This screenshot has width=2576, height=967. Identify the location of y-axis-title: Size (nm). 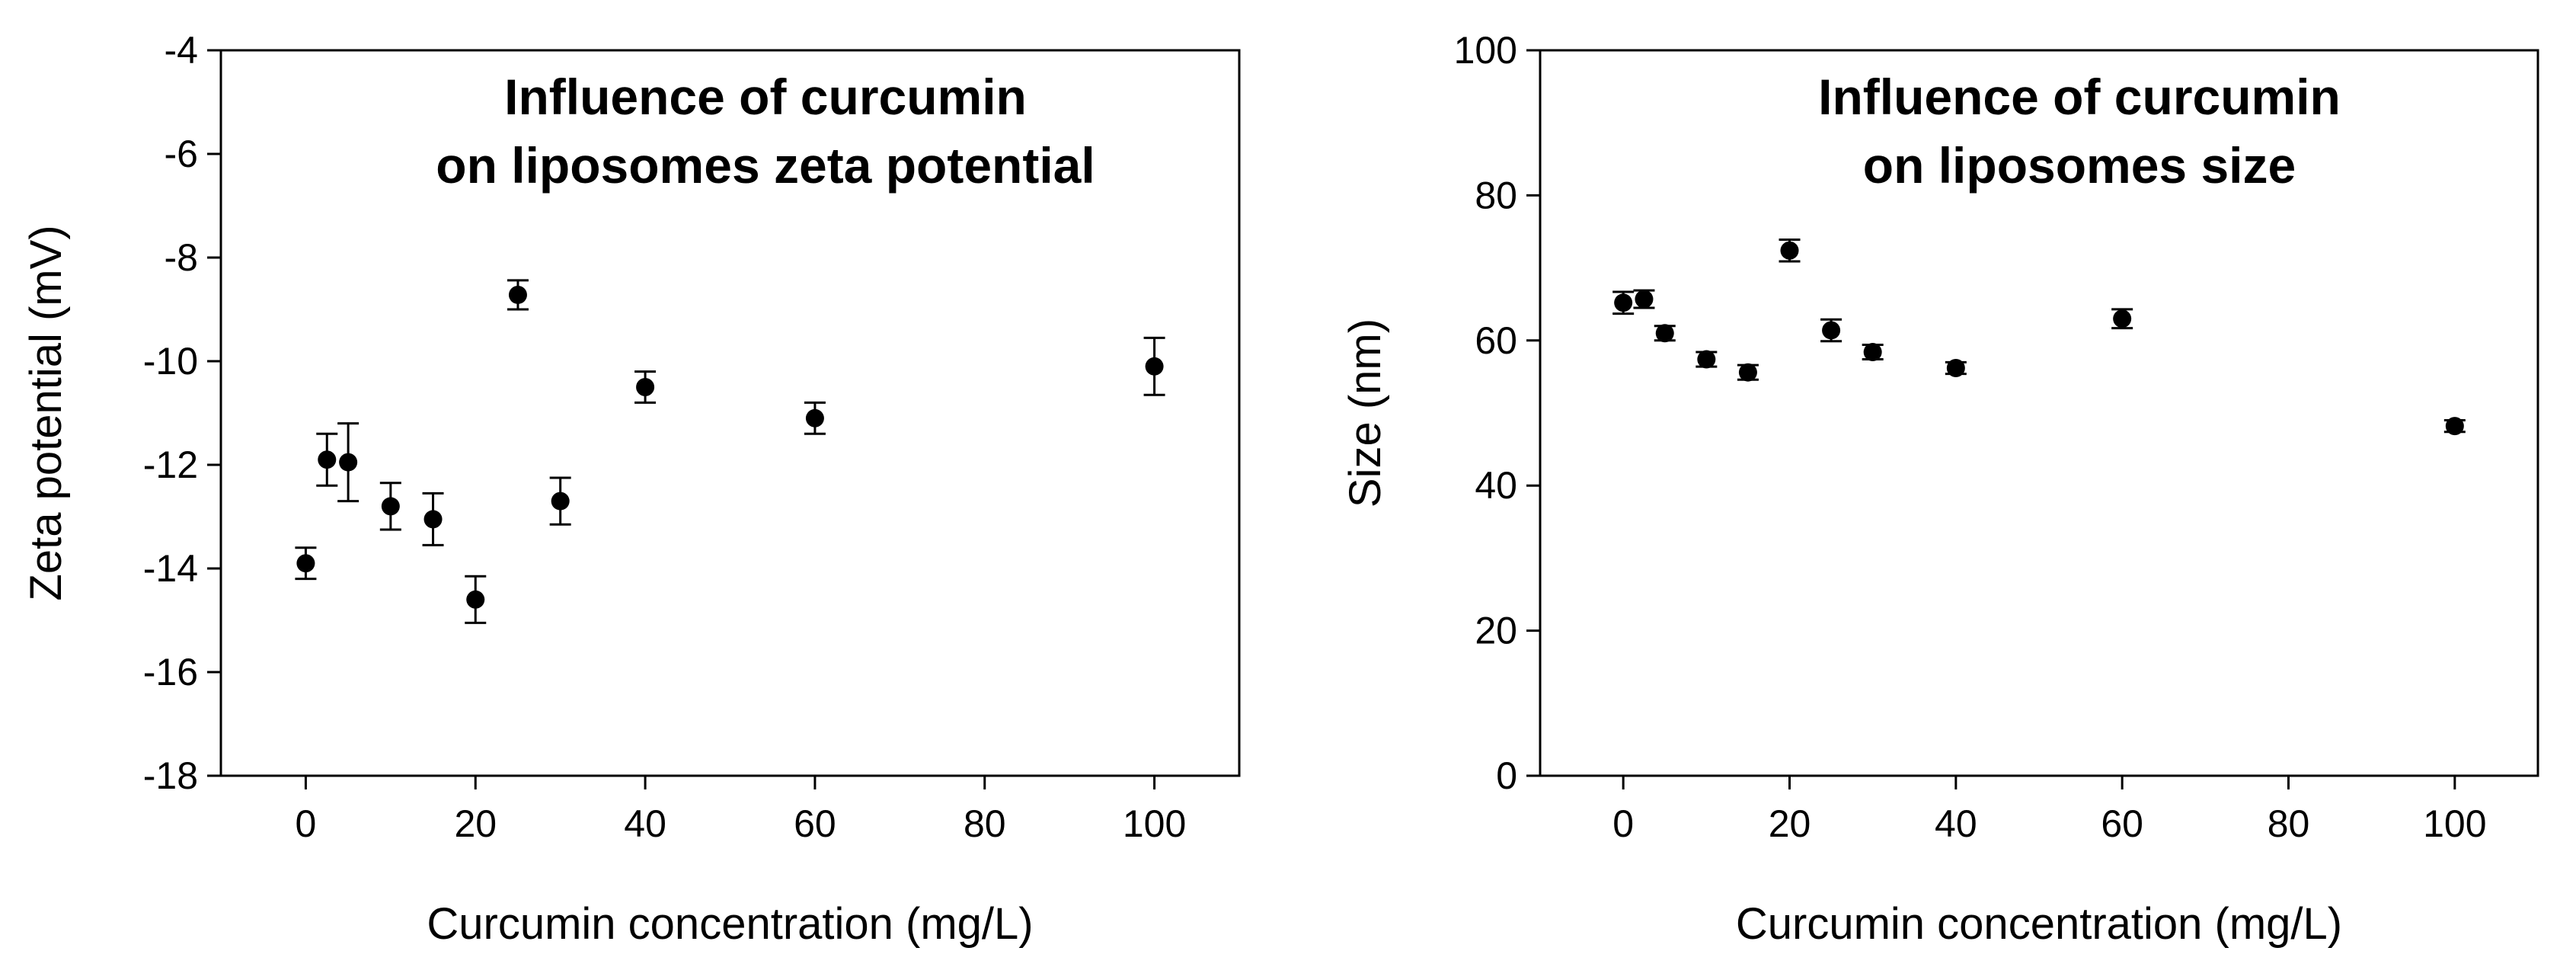
(1365, 413).